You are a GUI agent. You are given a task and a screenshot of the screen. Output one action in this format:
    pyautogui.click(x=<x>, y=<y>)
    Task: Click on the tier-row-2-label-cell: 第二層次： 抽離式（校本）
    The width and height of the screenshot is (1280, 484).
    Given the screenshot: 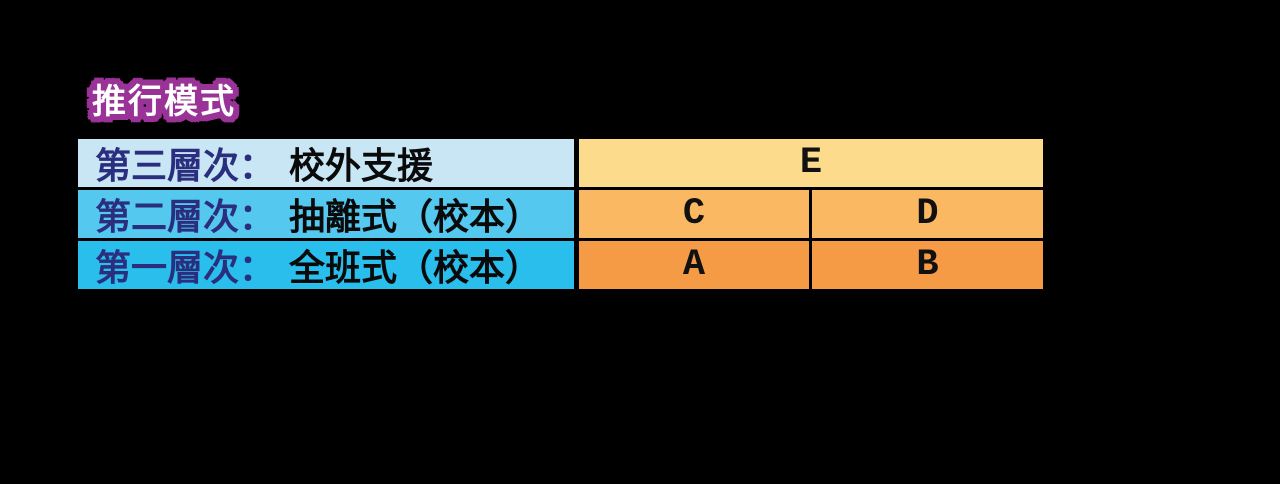 What is the action you would take?
    pyautogui.click(x=326, y=214)
    